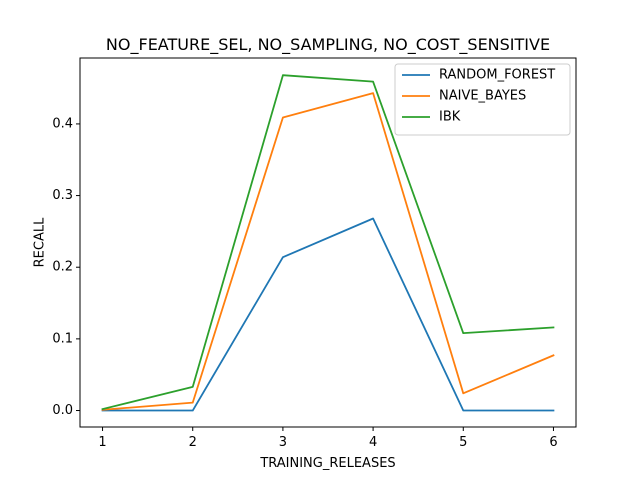 This screenshot has width=640, height=480. Describe the element at coordinates (62, 195) in the screenshot. I see `y-tick-label: 0.3` at that location.